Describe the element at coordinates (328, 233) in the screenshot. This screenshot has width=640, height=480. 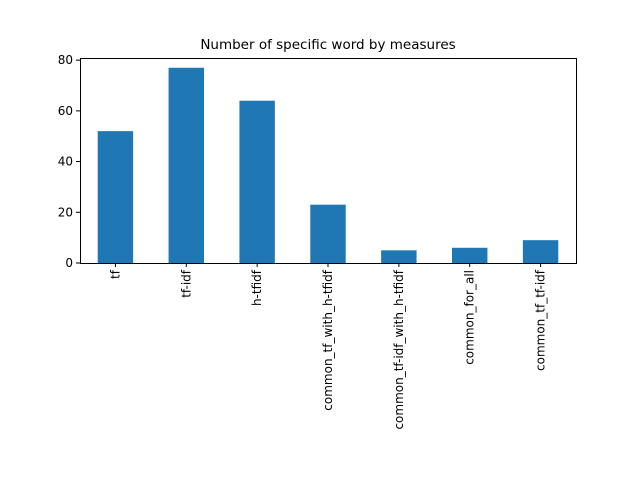
I see `bar-common_tf_with_h-tfidf` at that location.